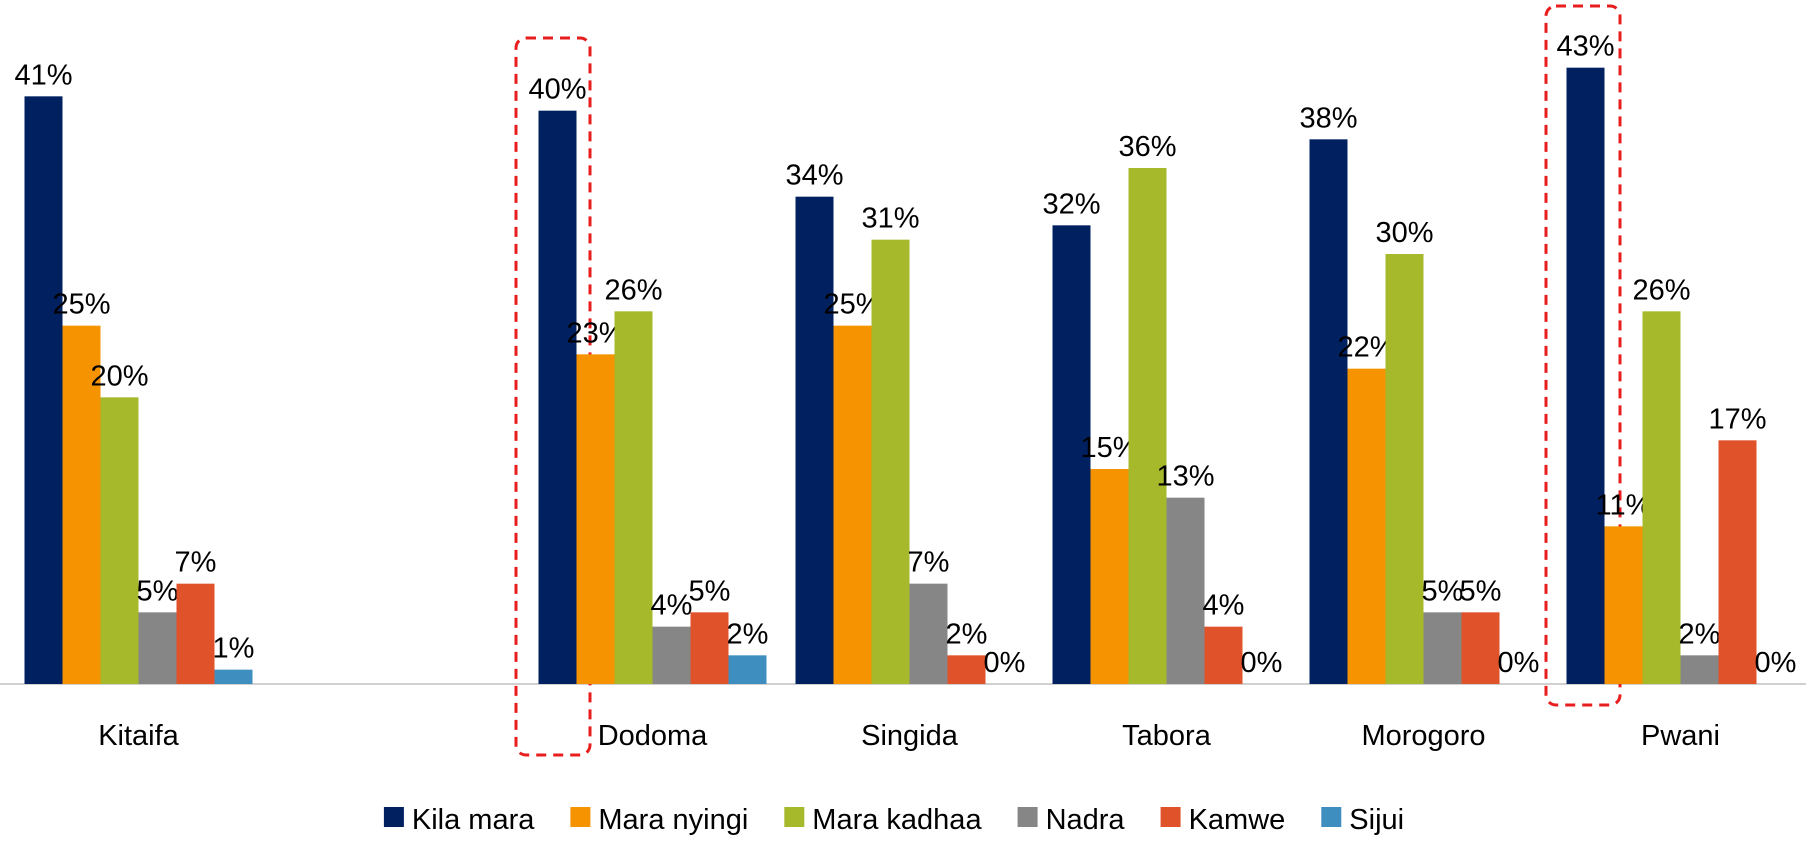 This screenshot has height=844, width=1806. What do you see at coordinates (138, 736) in the screenshot?
I see `x-tick-label: Kitaifa` at bounding box center [138, 736].